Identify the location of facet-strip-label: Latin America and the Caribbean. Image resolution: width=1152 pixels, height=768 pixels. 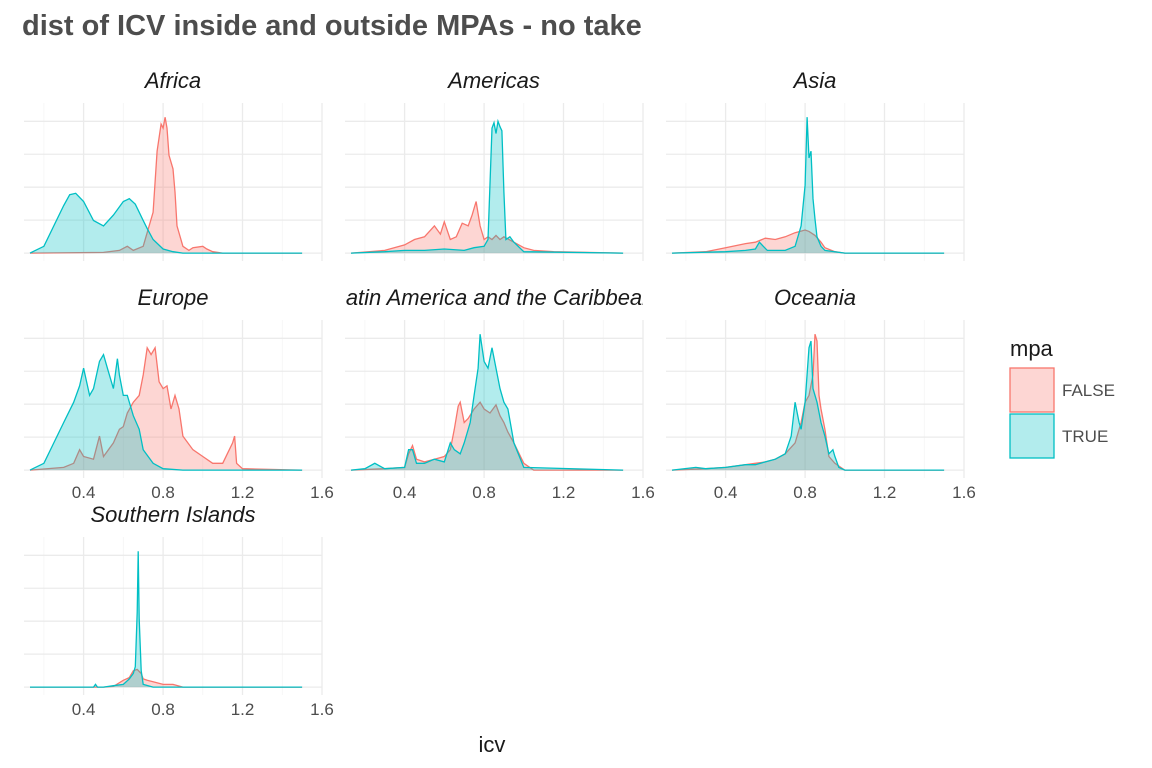
(494, 297).